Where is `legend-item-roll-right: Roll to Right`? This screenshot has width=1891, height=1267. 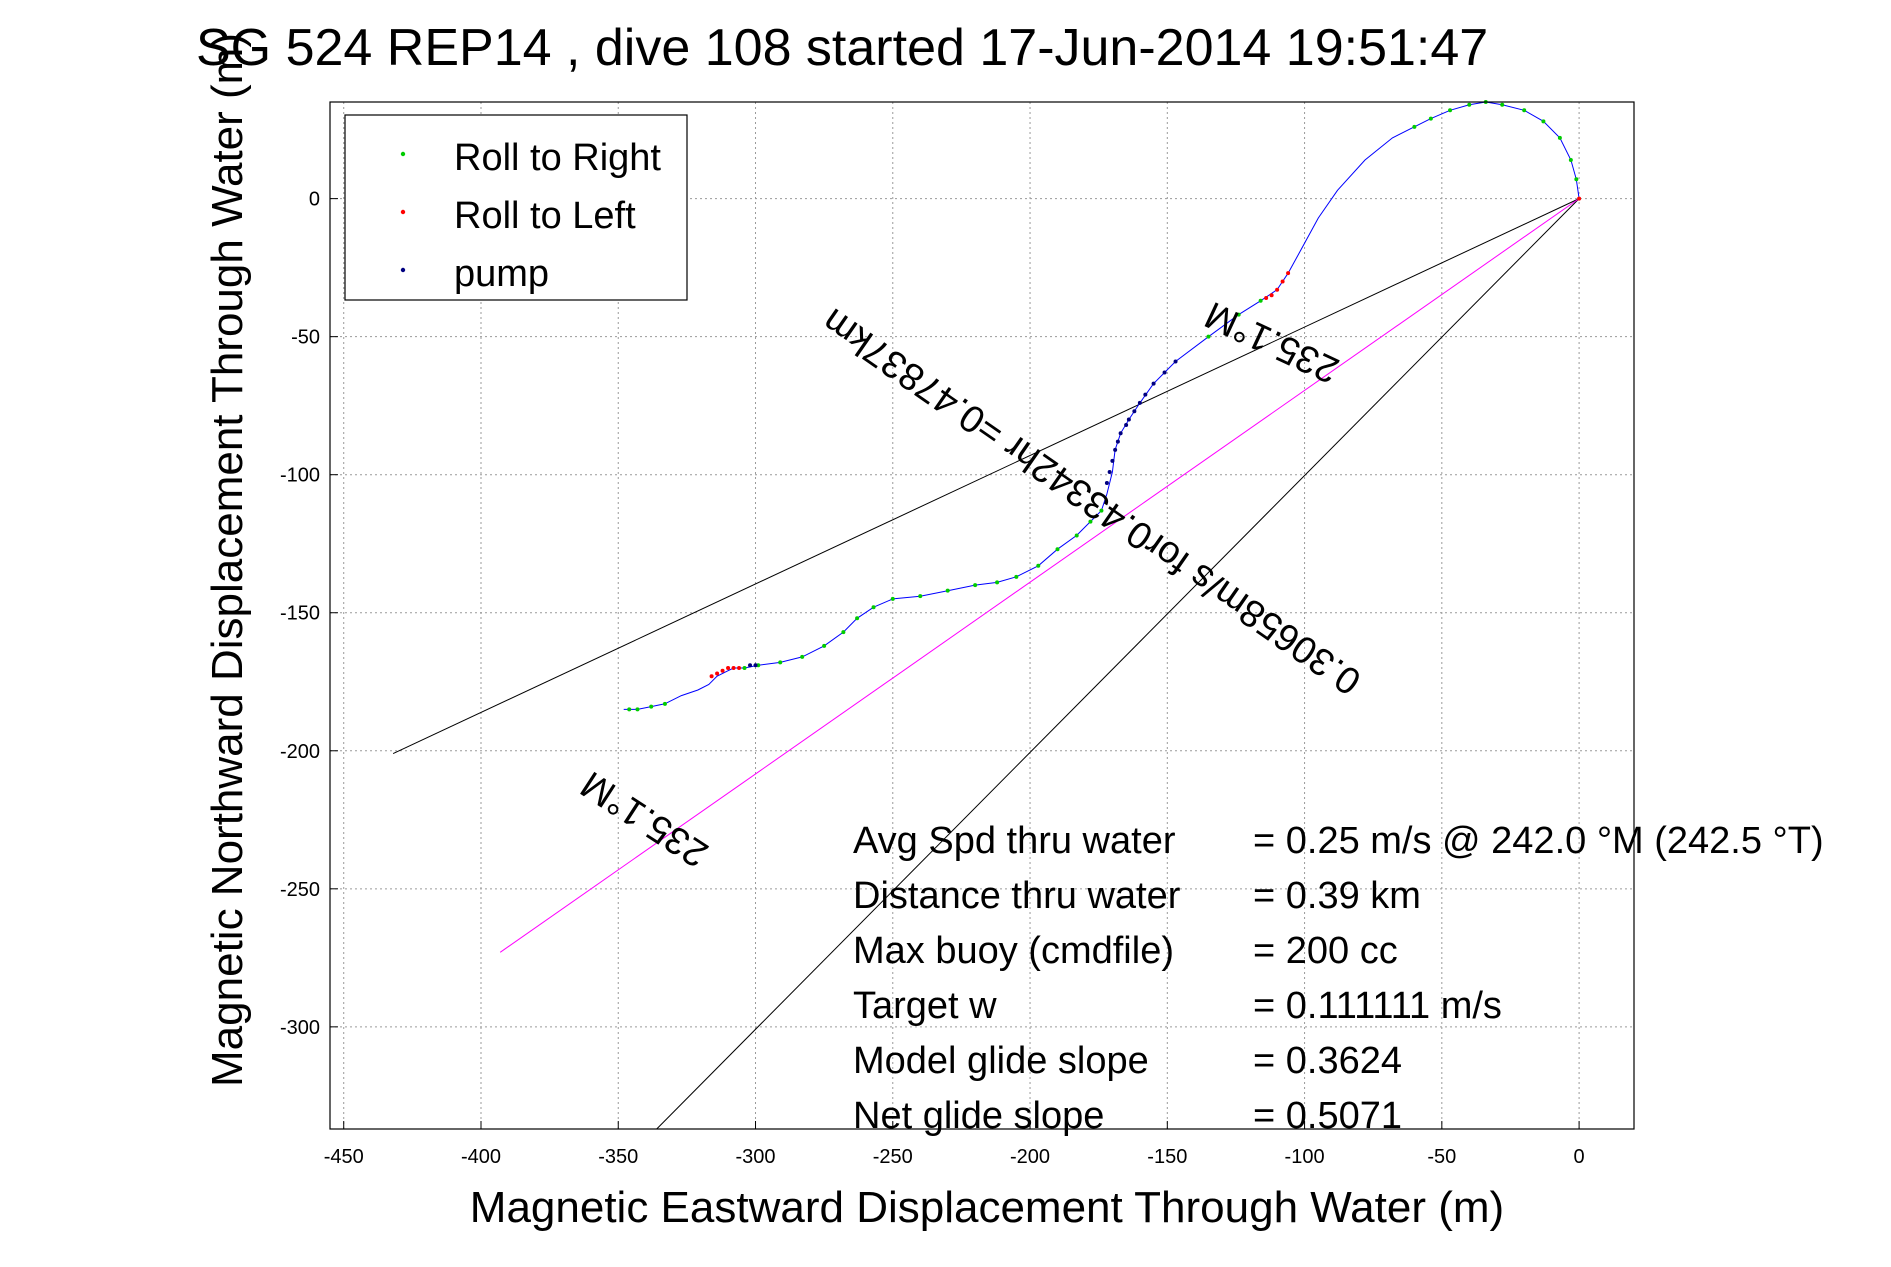
legend-item-roll-right: Roll to Right is located at coordinates (530, 158).